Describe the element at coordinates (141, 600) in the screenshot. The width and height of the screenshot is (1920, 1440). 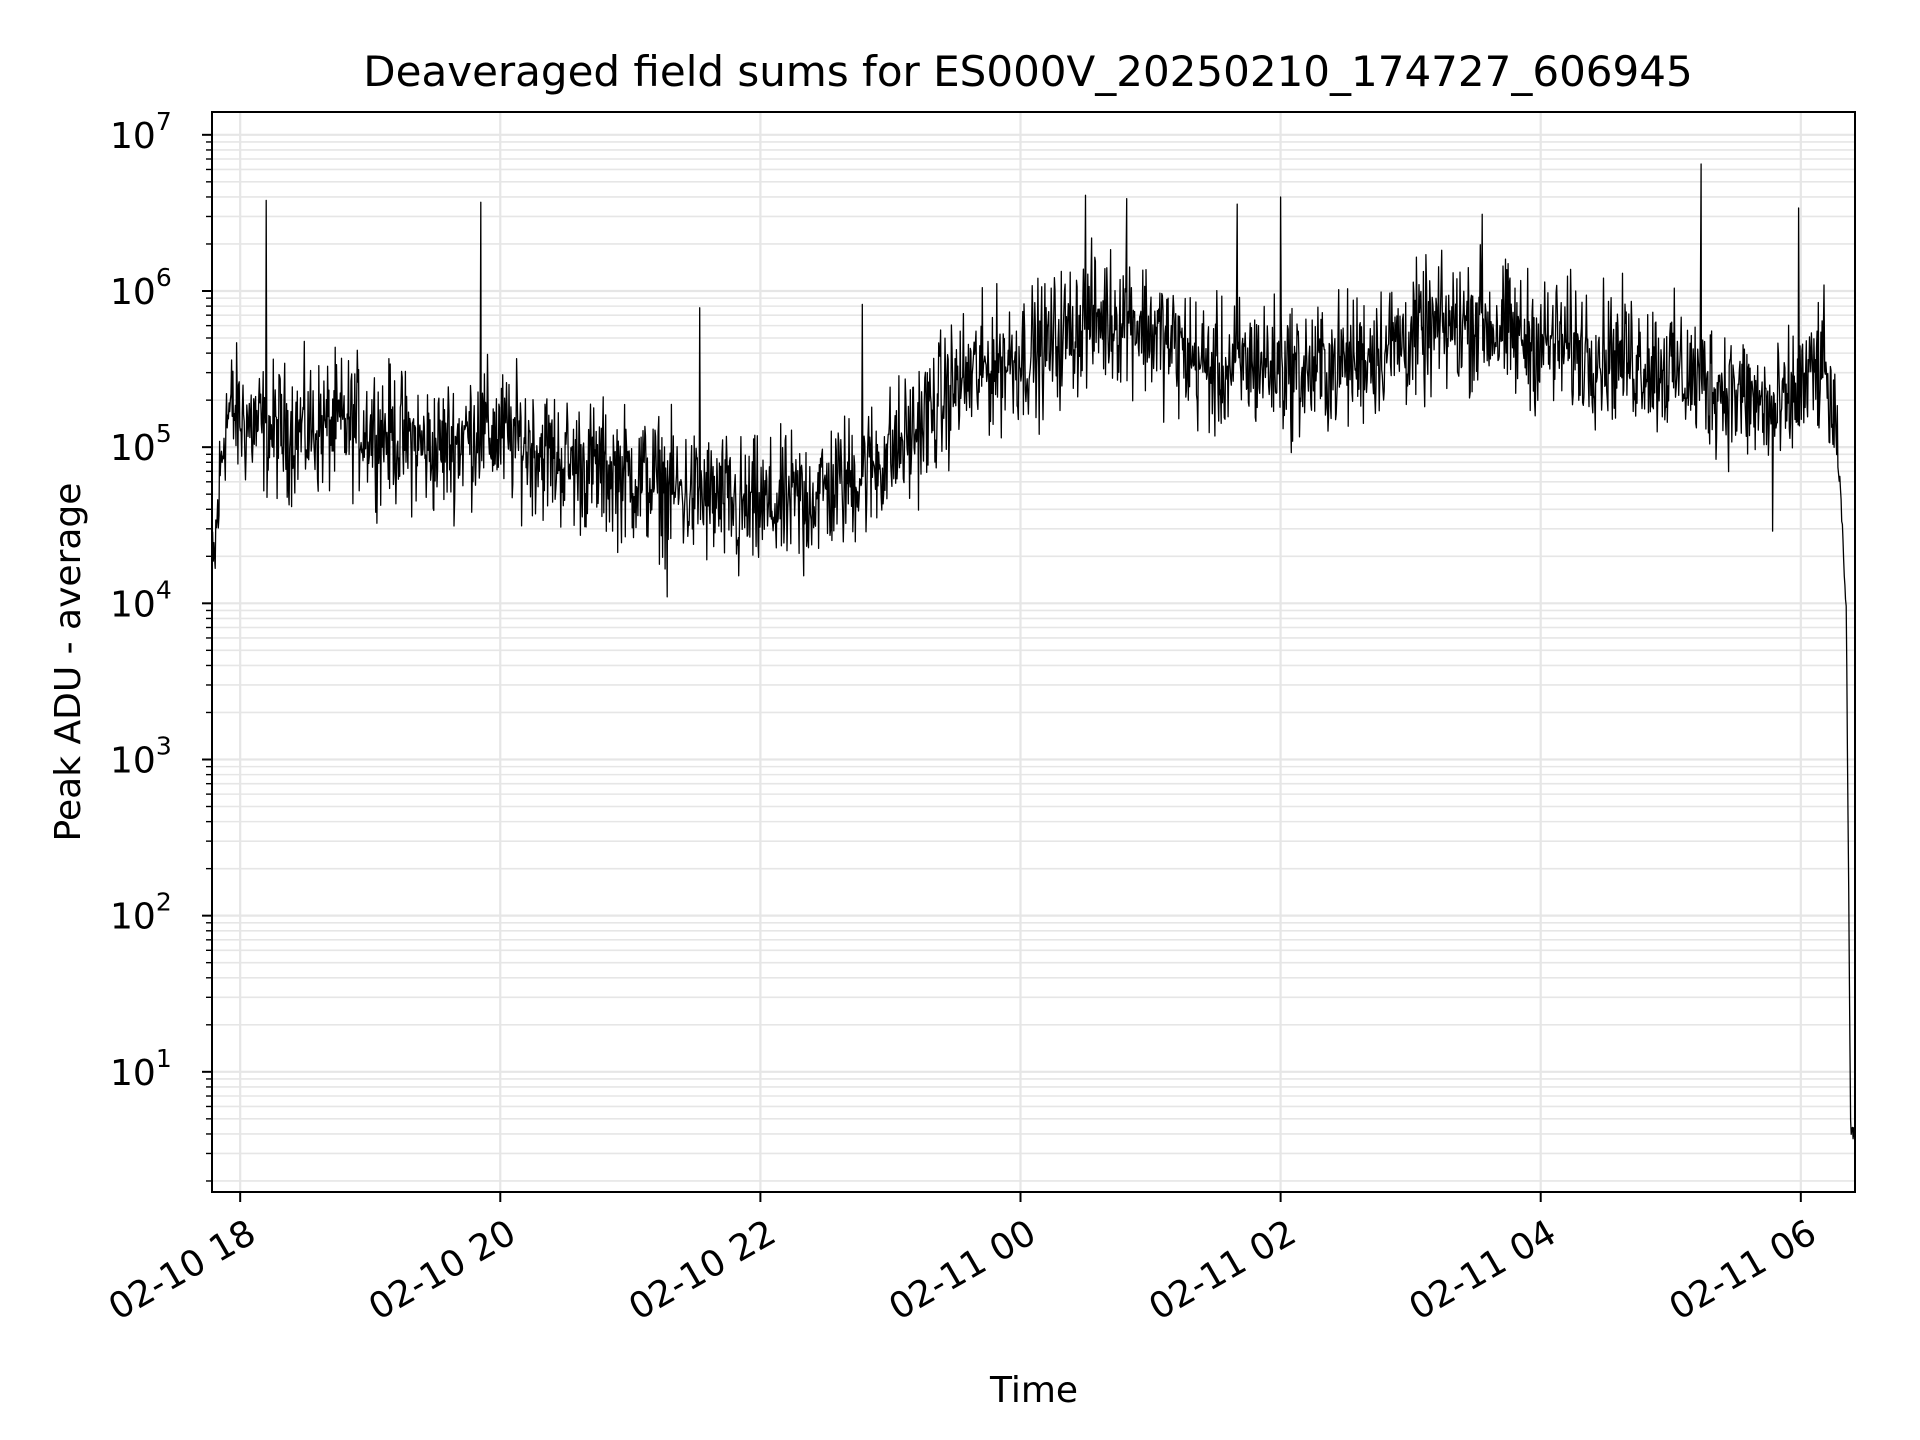
I see `y-tick-label: 10⁴` at that location.